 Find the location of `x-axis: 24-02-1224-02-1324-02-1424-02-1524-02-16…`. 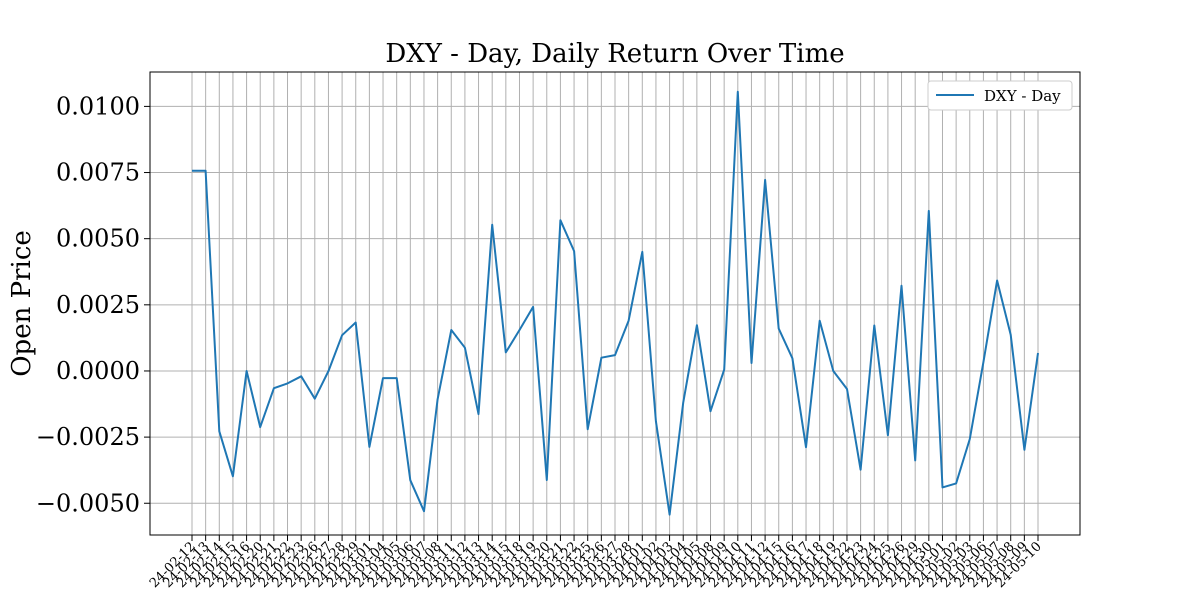

x-axis: 24-02-1224-02-1324-02-1424-02-1524-02-16… is located at coordinates (596, 563).